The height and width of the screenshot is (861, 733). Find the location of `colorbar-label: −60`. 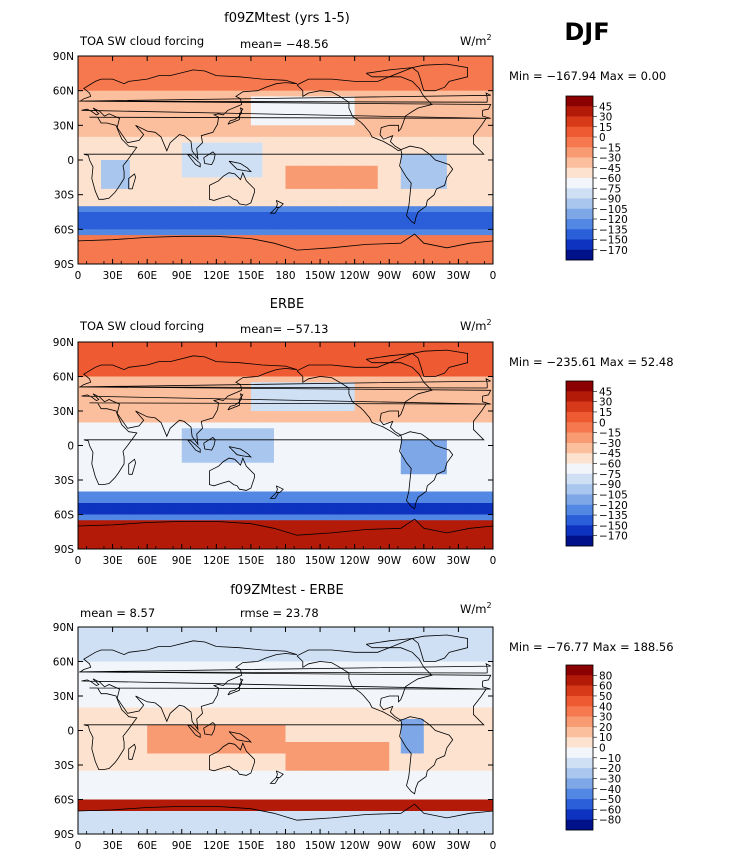

colorbar-label: −60 is located at coordinates (610, 810).